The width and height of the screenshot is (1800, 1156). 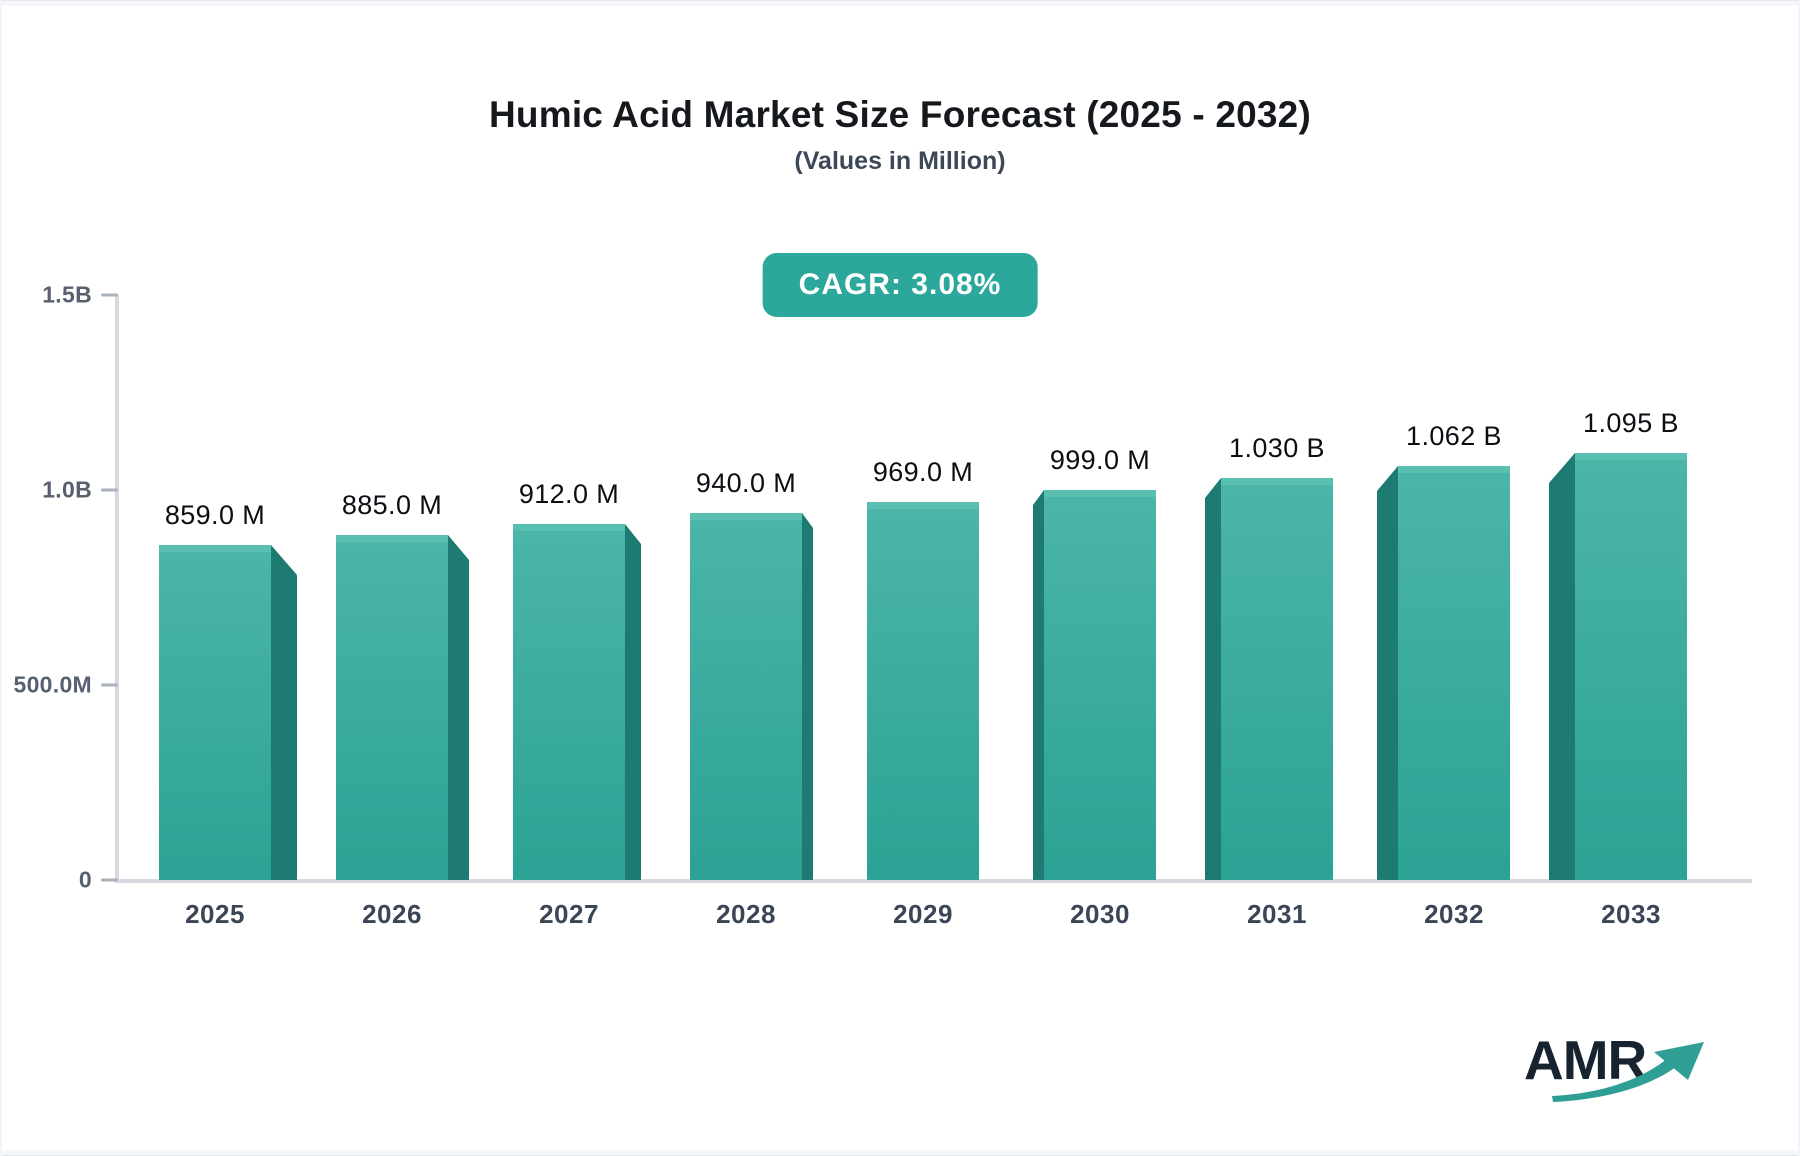 What do you see at coordinates (67, 294) in the screenshot?
I see `y-tick-label: 1.5B` at bounding box center [67, 294].